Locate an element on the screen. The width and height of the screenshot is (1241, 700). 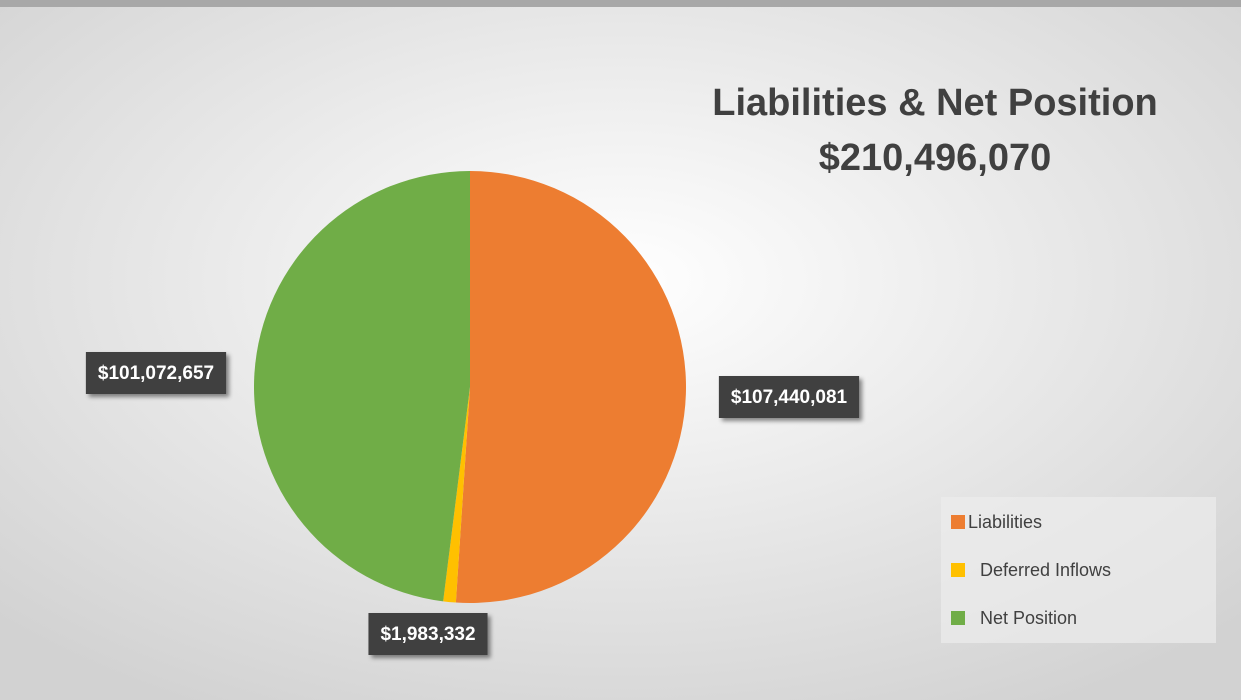
legend-box is located at coordinates (1078, 570).